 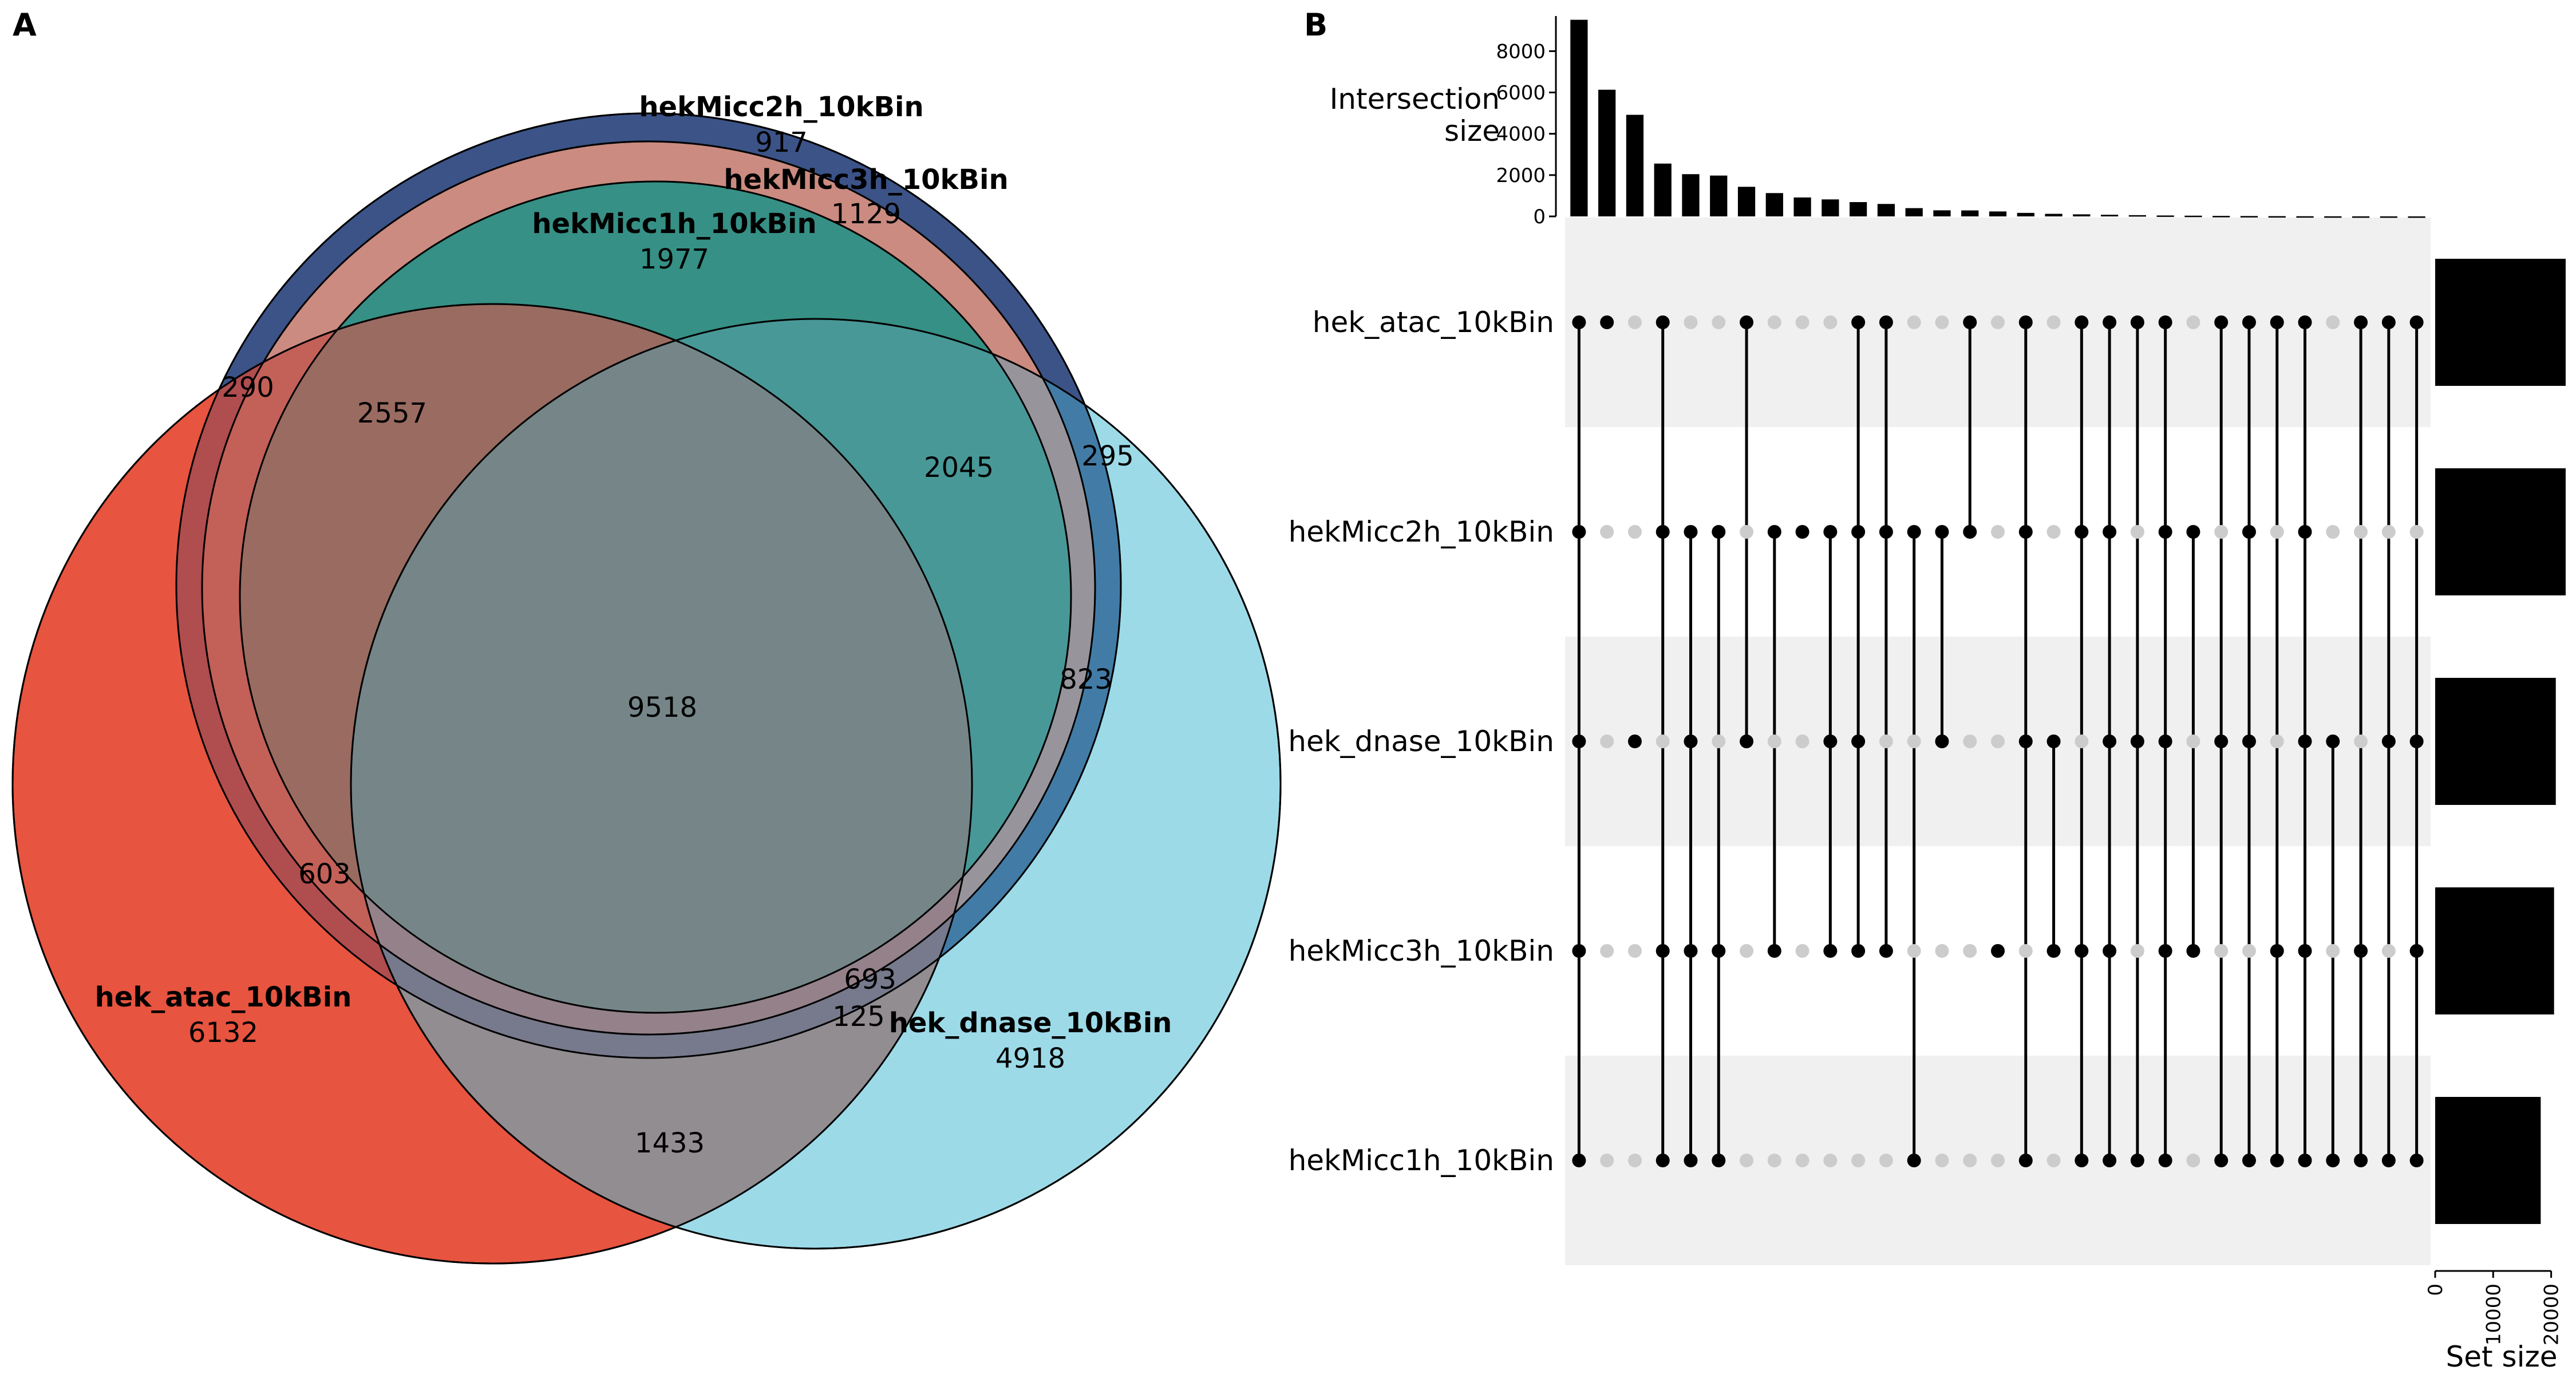 I want to click on venn-set-count-hekMicc3h: 1129, so click(x=866, y=214).